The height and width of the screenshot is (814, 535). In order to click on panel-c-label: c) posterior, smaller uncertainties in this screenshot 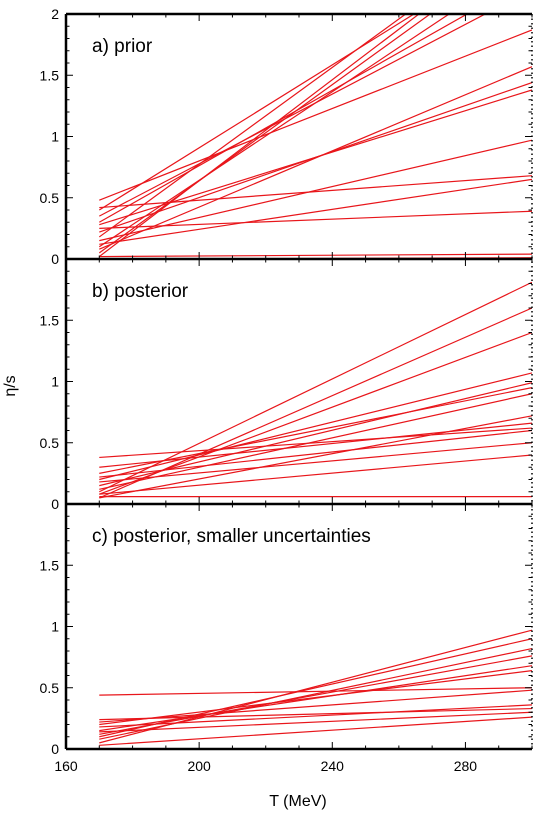, I will do `click(231, 536)`.